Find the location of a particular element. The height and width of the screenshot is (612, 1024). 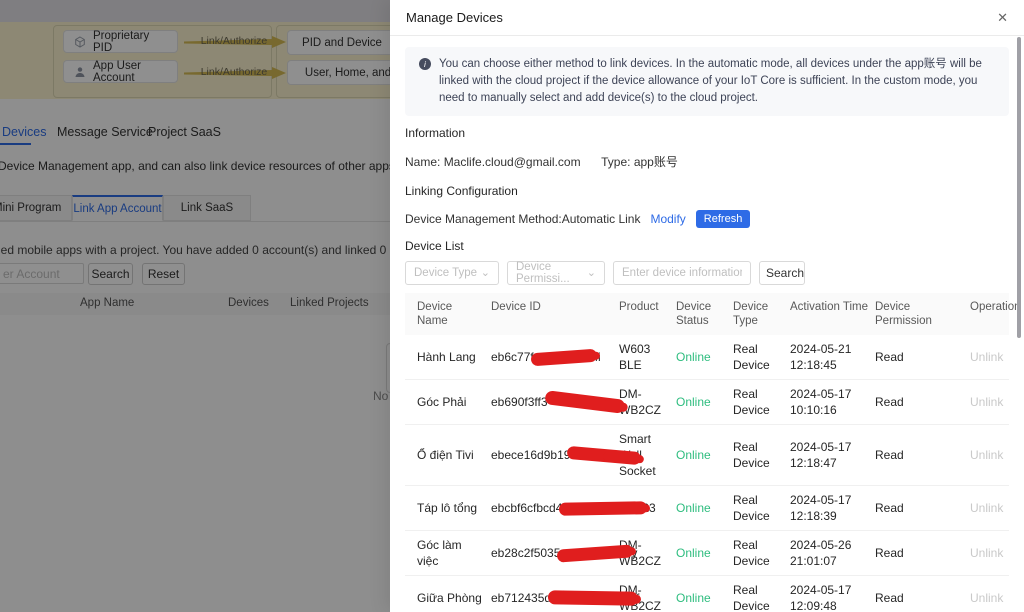

device-search-button: Search is located at coordinates (782, 273).